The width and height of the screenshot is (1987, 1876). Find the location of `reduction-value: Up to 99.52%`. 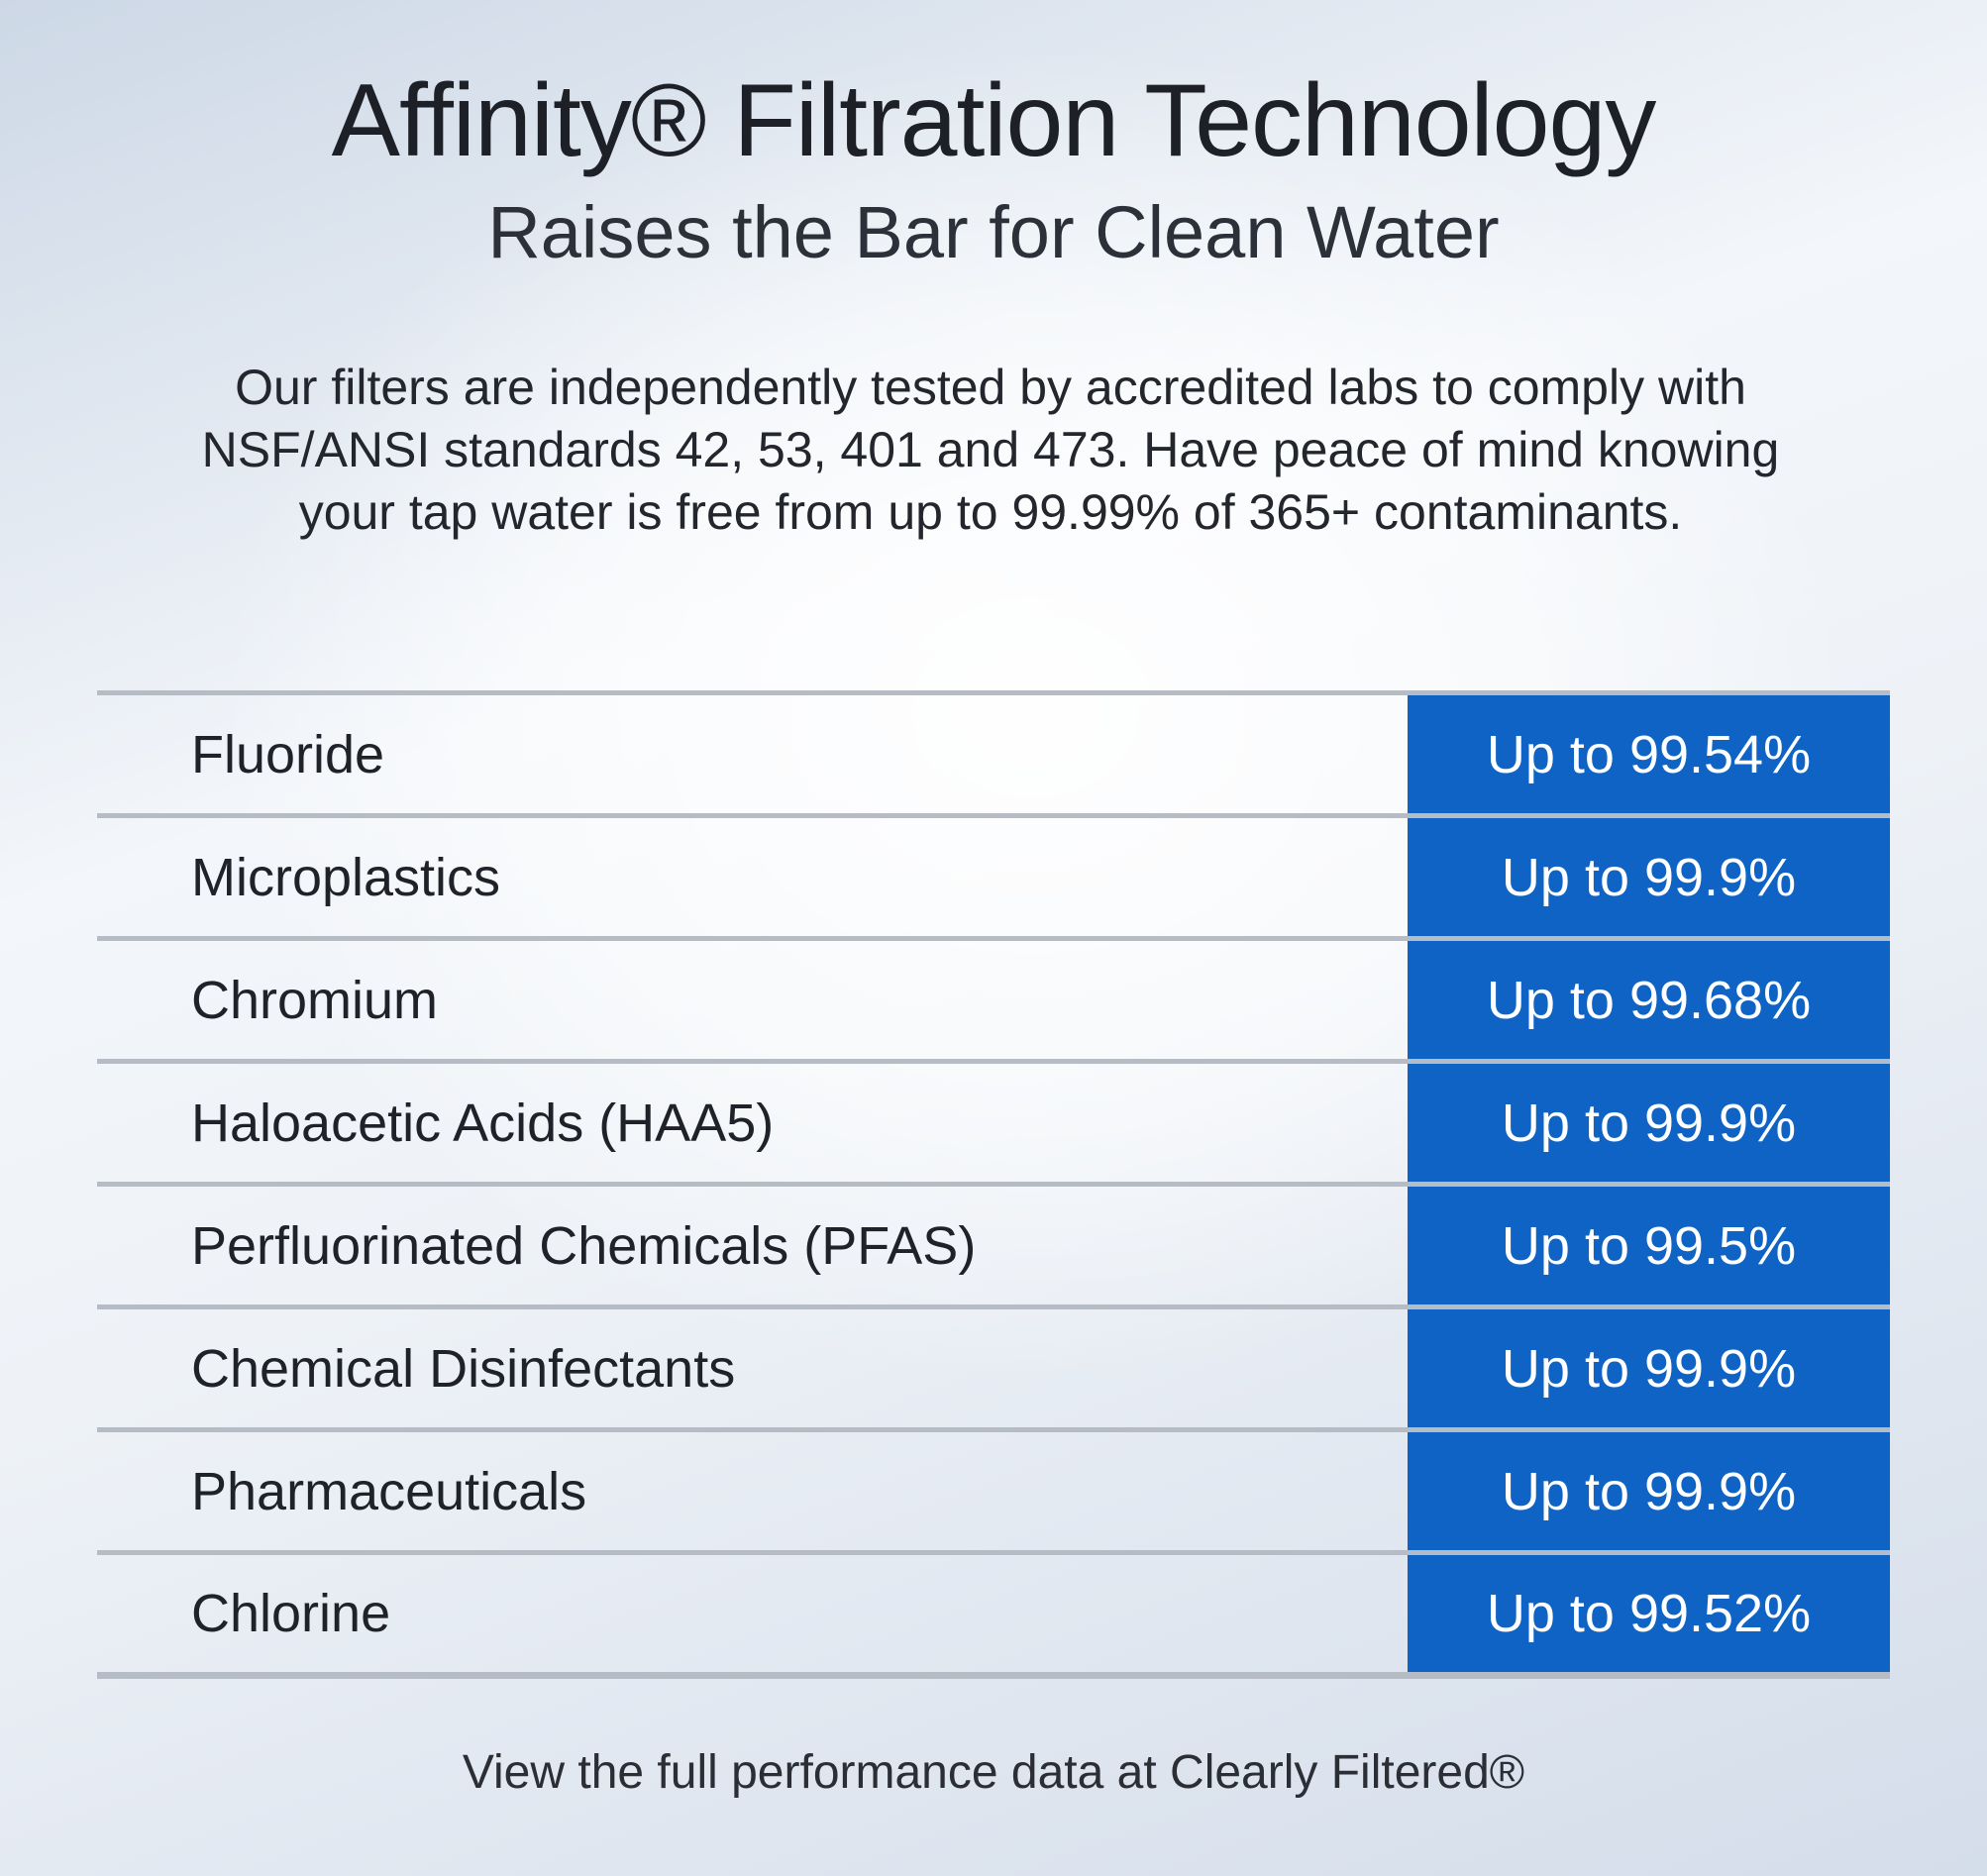

reduction-value: Up to 99.52% is located at coordinates (1649, 1613).